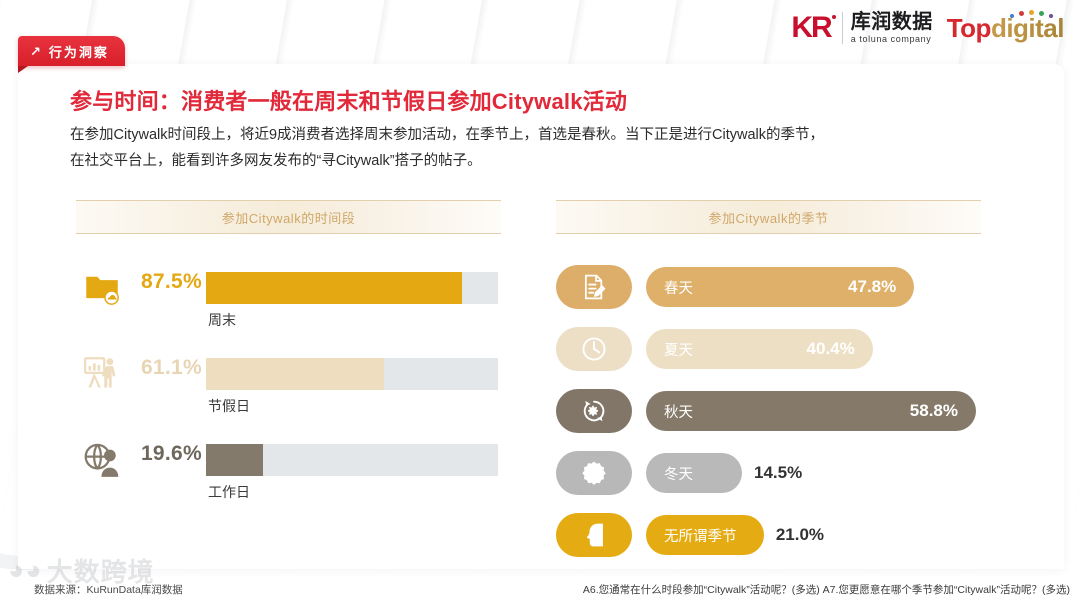 Image resolution: width=1080 pixels, height=607 pixels. I want to click on watermark-mark: ◕◕, so click(25, 570).